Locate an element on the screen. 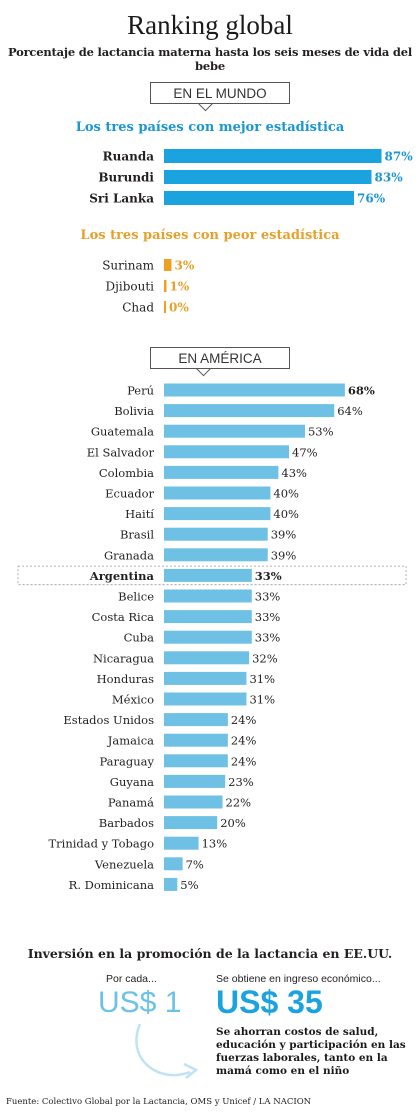 This screenshot has width=420, height=1120. category-label: Paraguay is located at coordinates (126, 761).